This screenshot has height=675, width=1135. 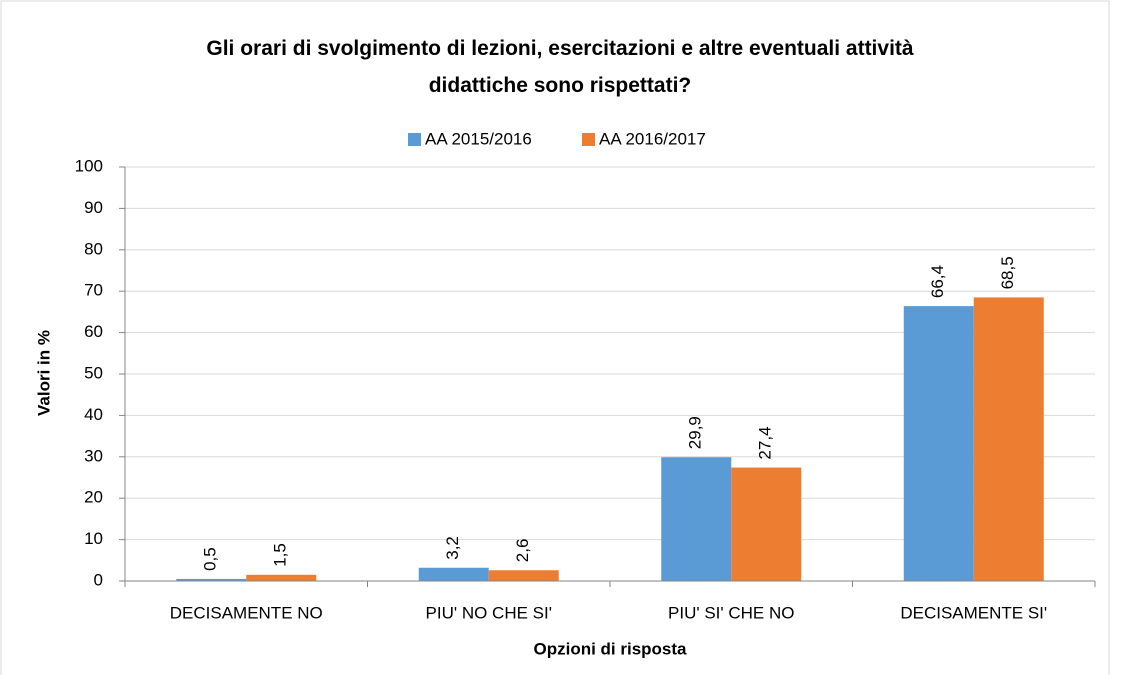 What do you see at coordinates (937, 281) in the screenshot?
I see `value-label: 66,4` at bounding box center [937, 281].